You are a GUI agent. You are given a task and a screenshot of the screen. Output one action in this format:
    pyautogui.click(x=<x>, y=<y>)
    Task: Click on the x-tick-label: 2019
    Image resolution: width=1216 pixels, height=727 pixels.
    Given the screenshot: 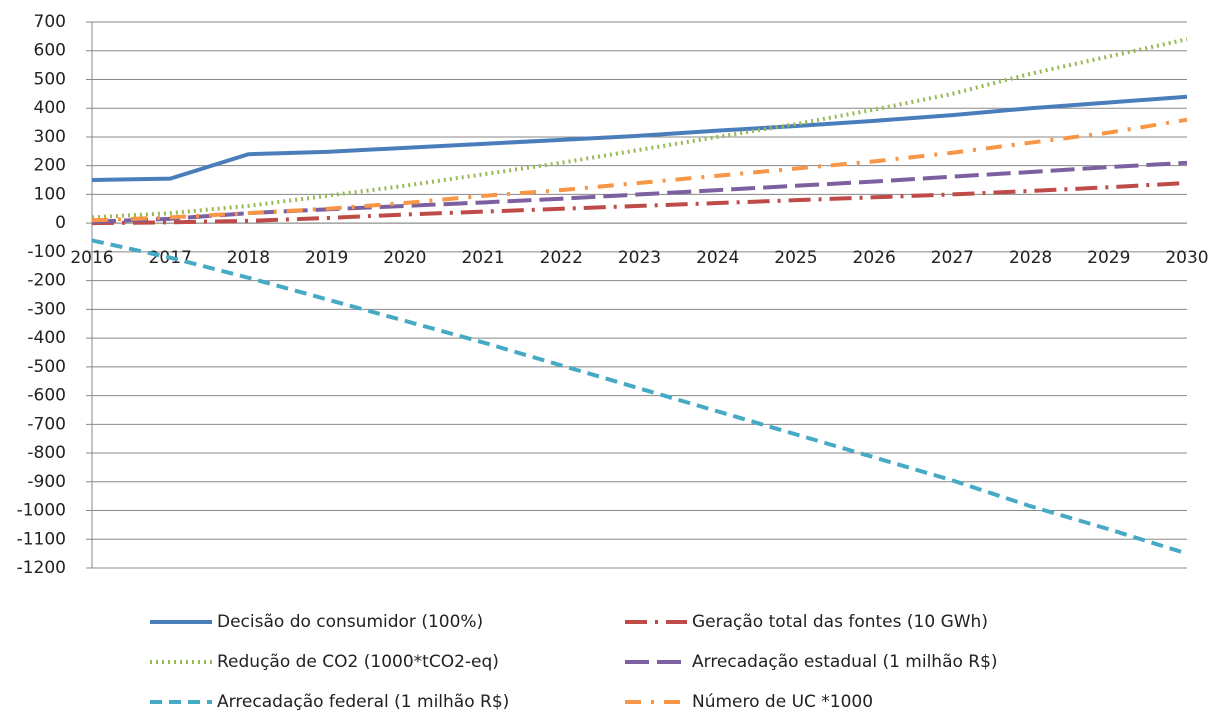 What is the action you would take?
    pyautogui.click(x=326, y=258)
    